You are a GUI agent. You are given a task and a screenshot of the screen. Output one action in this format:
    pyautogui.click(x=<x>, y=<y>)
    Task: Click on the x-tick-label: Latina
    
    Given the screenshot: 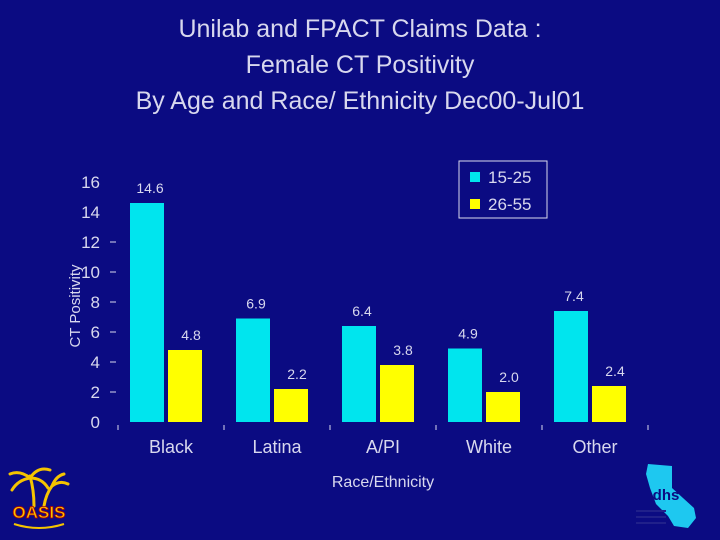 What is the action you would take?
    pyautogui.click(x=277, y=447)
    